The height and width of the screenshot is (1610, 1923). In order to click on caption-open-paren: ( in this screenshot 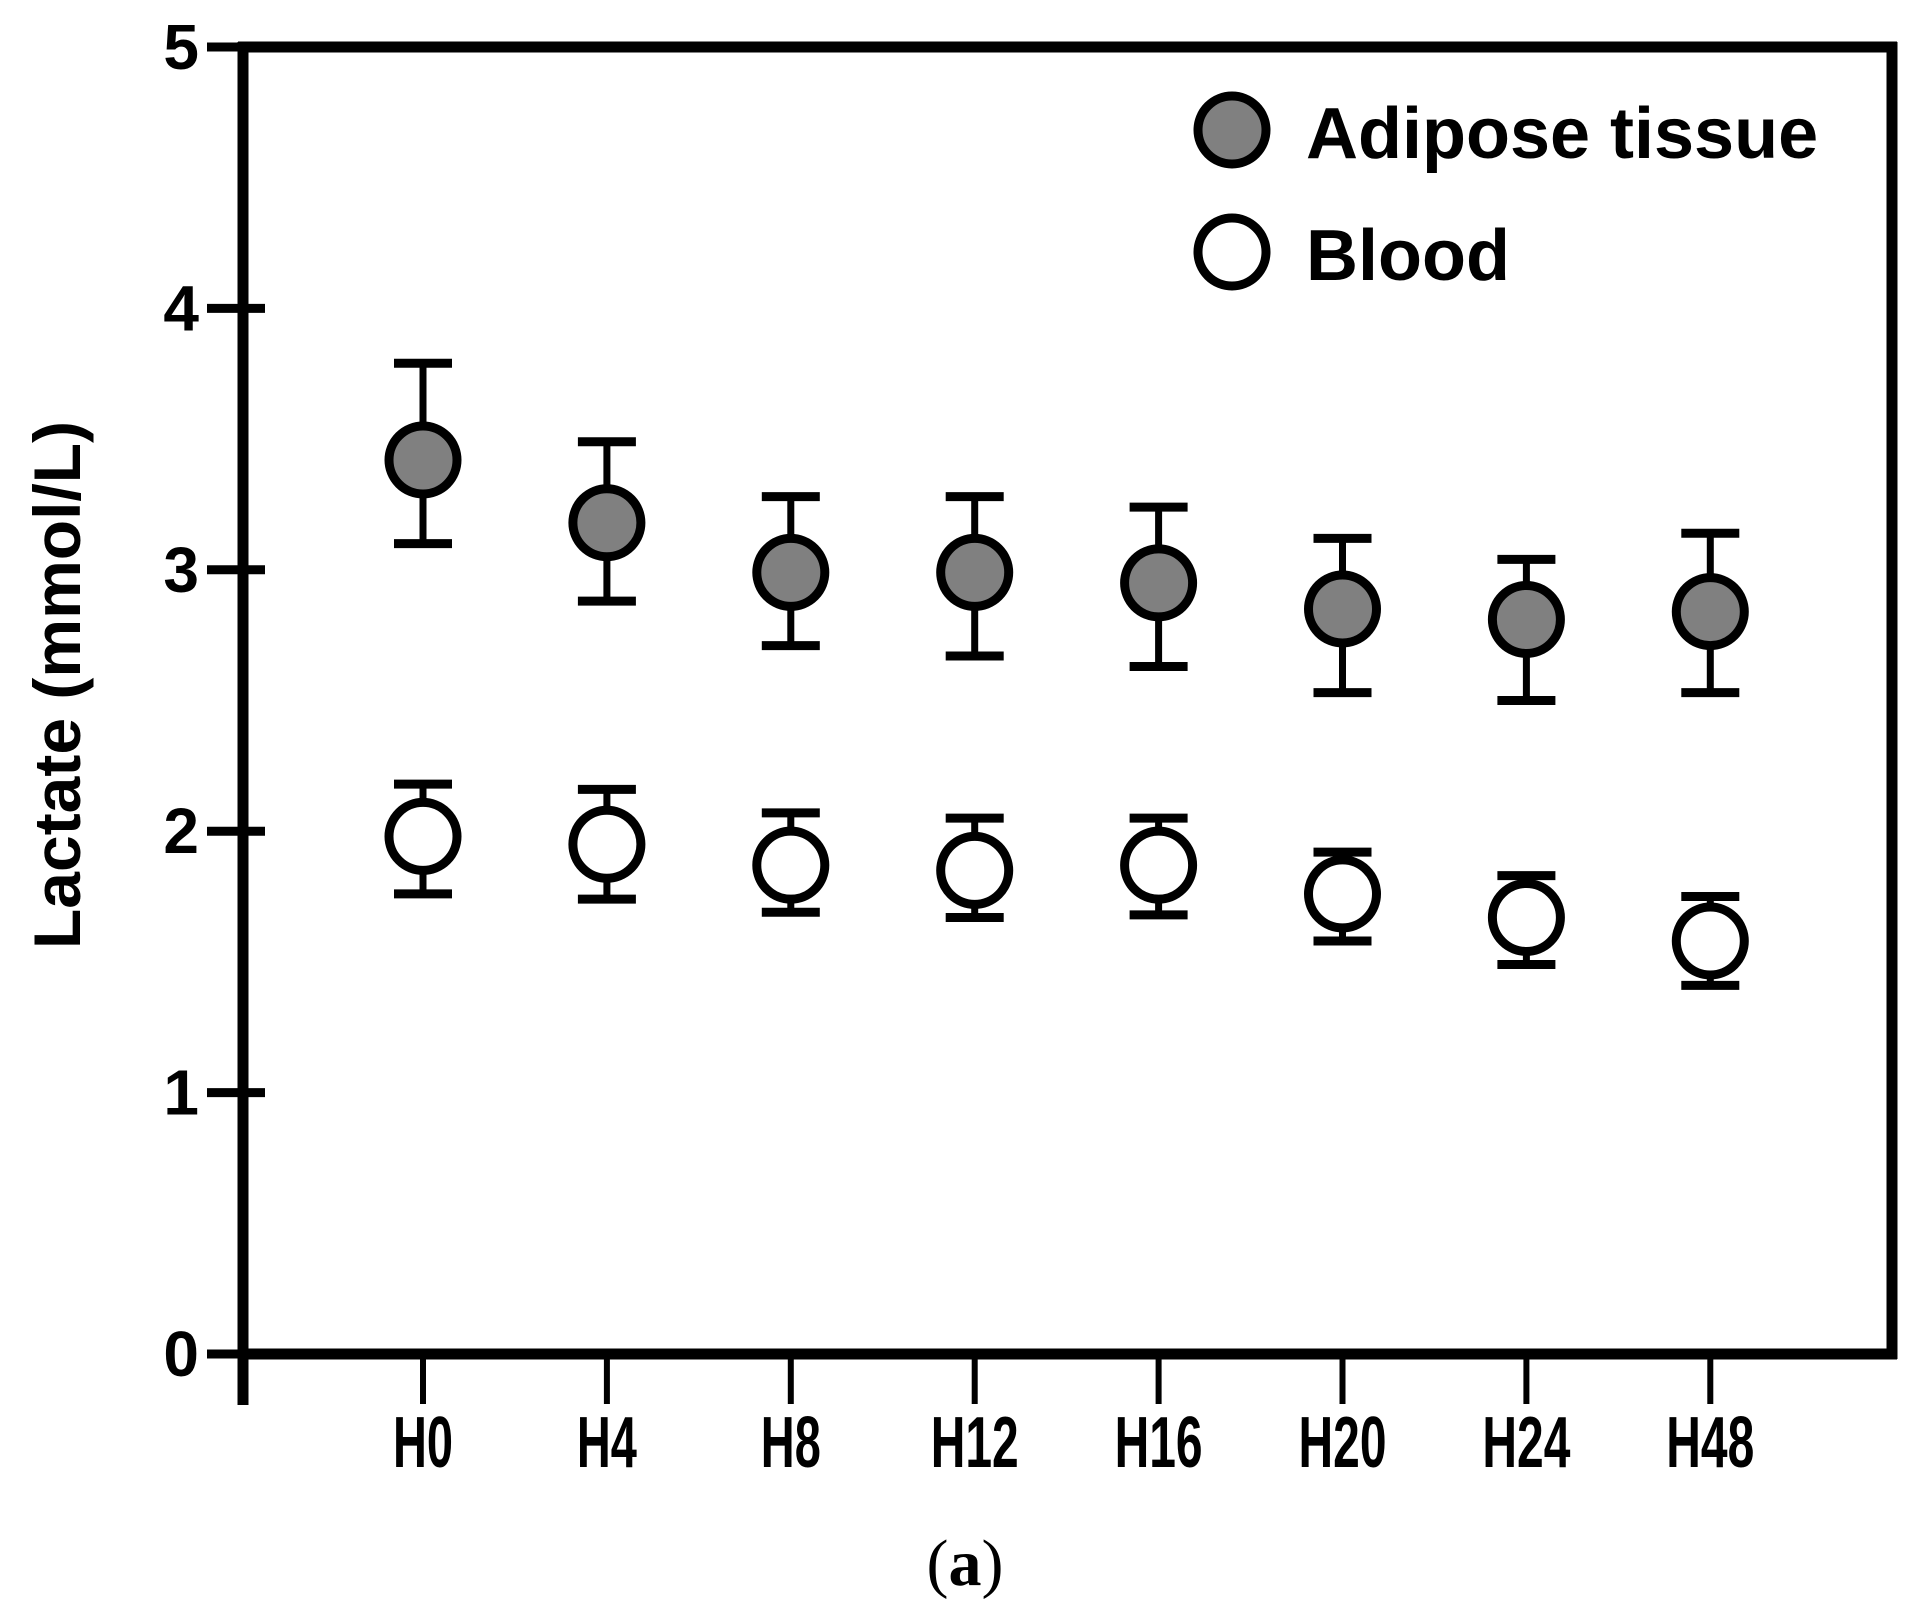, I will do `click(938, 1563)`.